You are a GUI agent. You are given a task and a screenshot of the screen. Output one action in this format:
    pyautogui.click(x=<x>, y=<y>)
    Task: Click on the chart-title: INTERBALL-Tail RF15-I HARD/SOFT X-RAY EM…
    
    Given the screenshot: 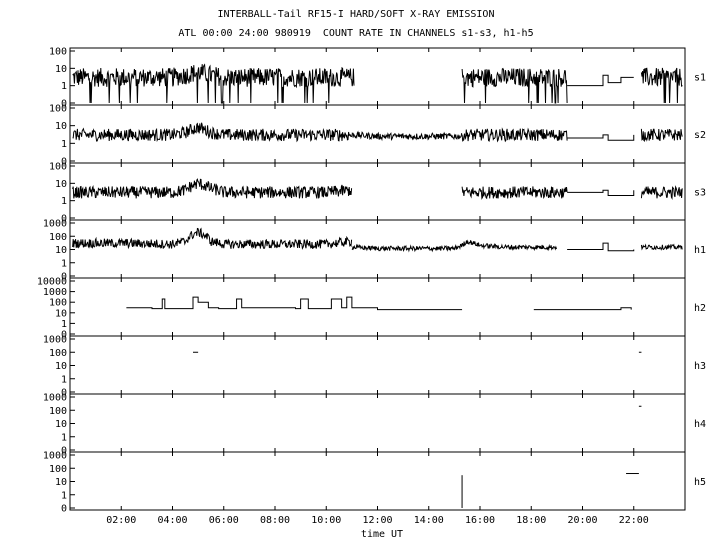 What is the action you would take?
    pyautogui.click(x=356, y=14)
    